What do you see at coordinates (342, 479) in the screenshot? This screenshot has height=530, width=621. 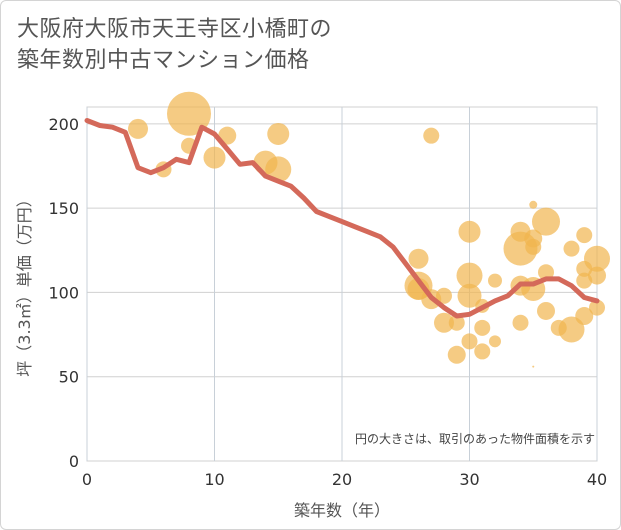 I see `x-tick-label: 20` at bounding box center [342, 479].